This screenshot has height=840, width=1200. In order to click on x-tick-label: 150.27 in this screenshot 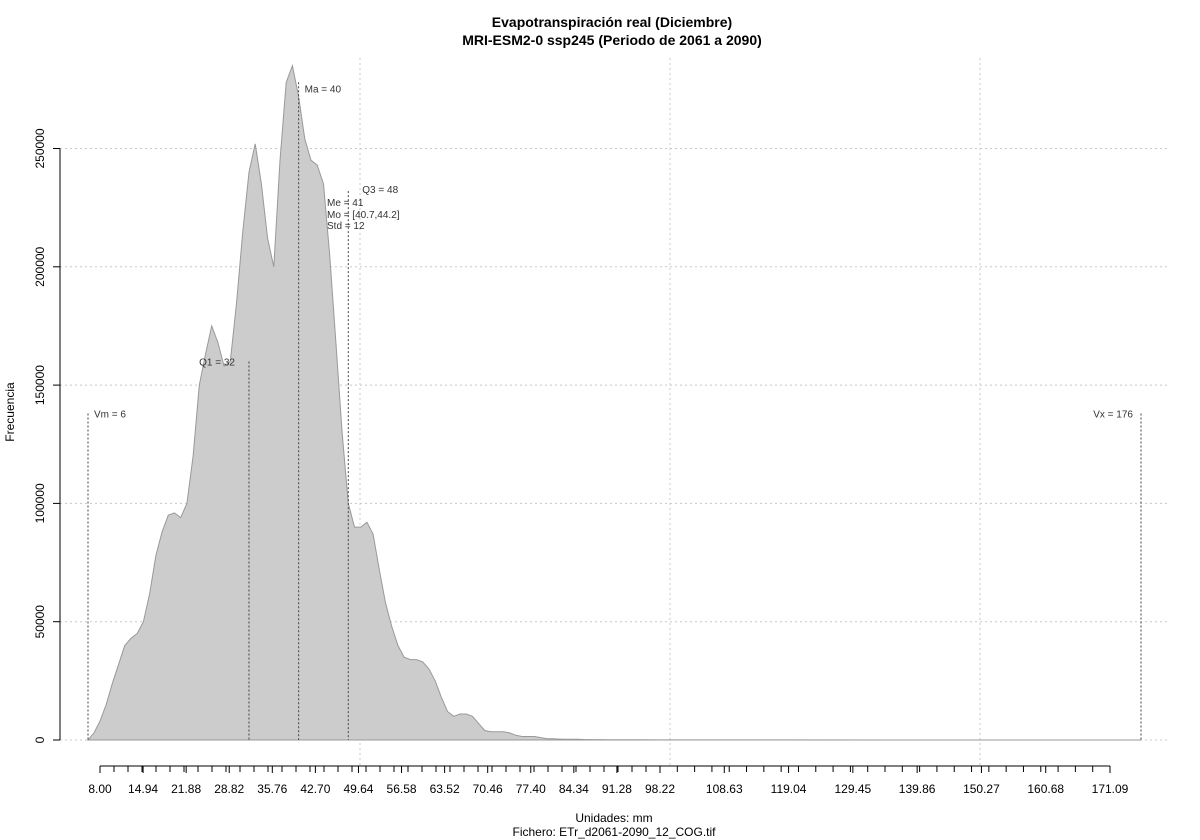, I will do `click(981, 789)`.